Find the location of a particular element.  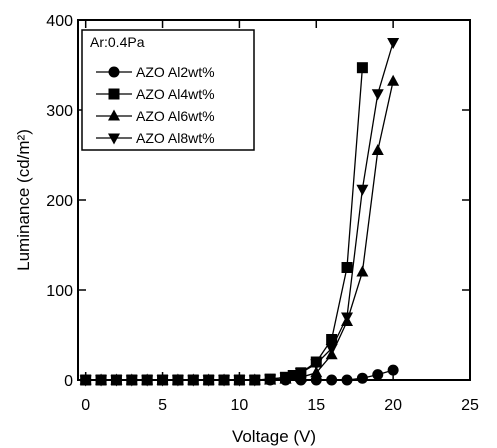

legend-entry-label: AZO Al8wt% is located at coordinates (175, 138).